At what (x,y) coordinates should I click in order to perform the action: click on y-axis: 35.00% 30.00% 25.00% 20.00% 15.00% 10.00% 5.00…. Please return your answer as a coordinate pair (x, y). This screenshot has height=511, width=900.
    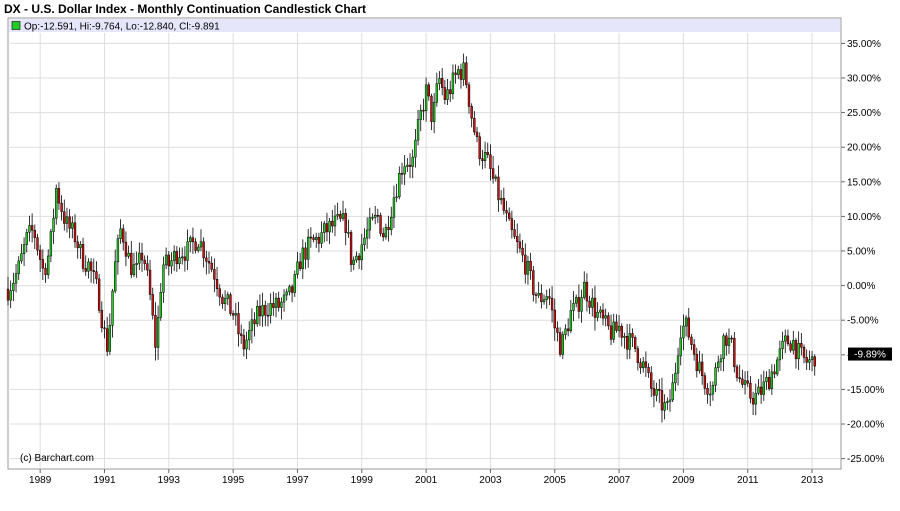
    Looking at the image, I should click on (862, 252).